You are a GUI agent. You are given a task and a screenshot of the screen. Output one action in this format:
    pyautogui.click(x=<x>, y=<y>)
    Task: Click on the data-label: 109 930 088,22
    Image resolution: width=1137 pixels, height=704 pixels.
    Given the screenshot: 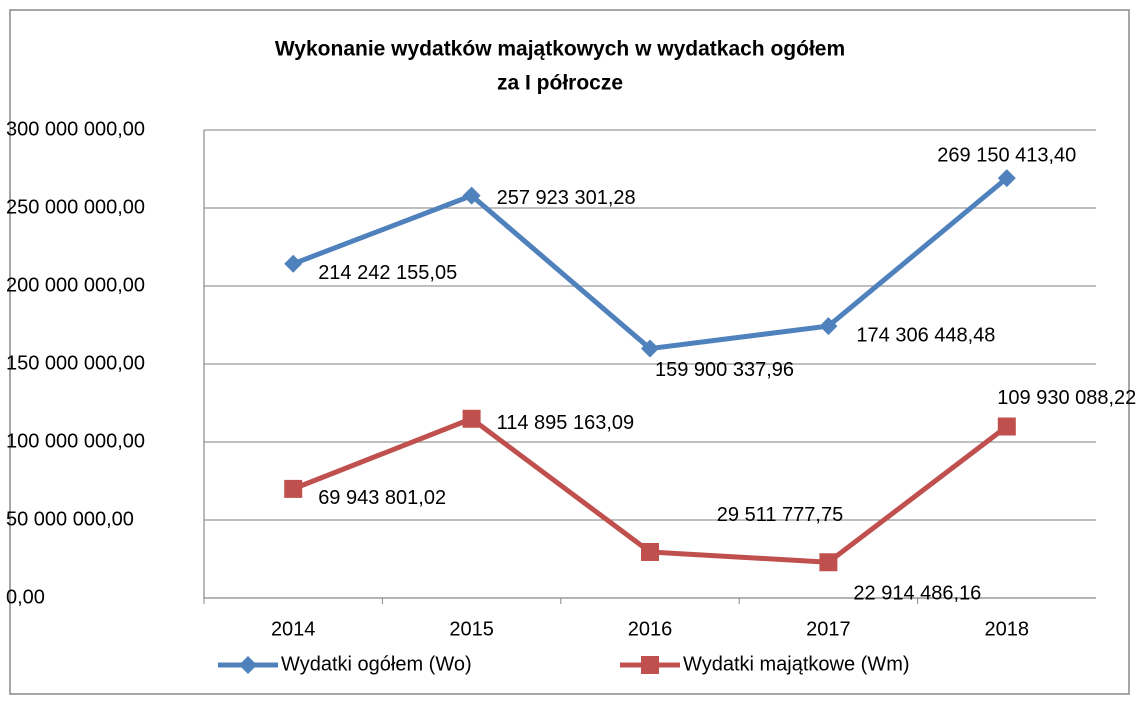 What is the action you would take?
    pyautogui.click(x=1066, y=398)
    